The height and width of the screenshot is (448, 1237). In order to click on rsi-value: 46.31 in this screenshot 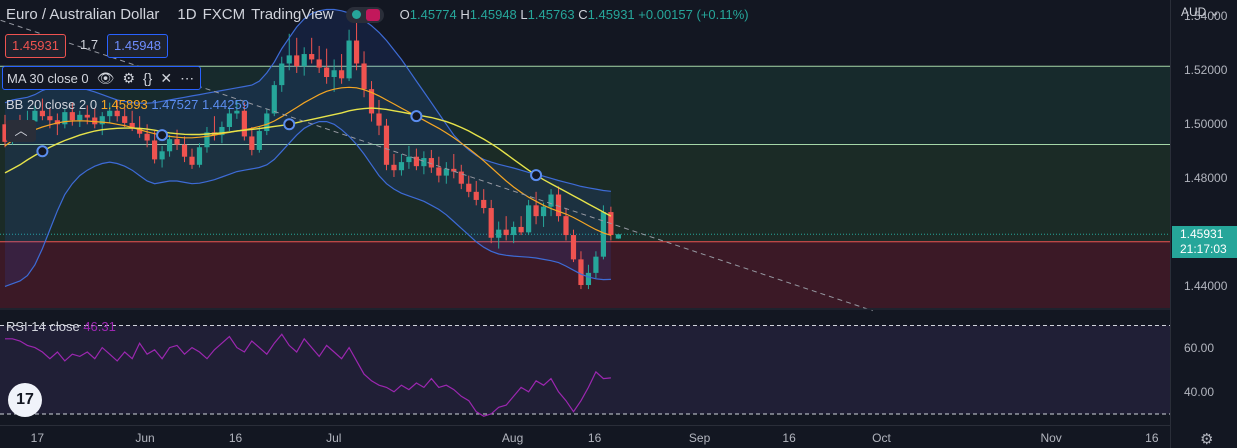, I will do `click(99, 326)`.